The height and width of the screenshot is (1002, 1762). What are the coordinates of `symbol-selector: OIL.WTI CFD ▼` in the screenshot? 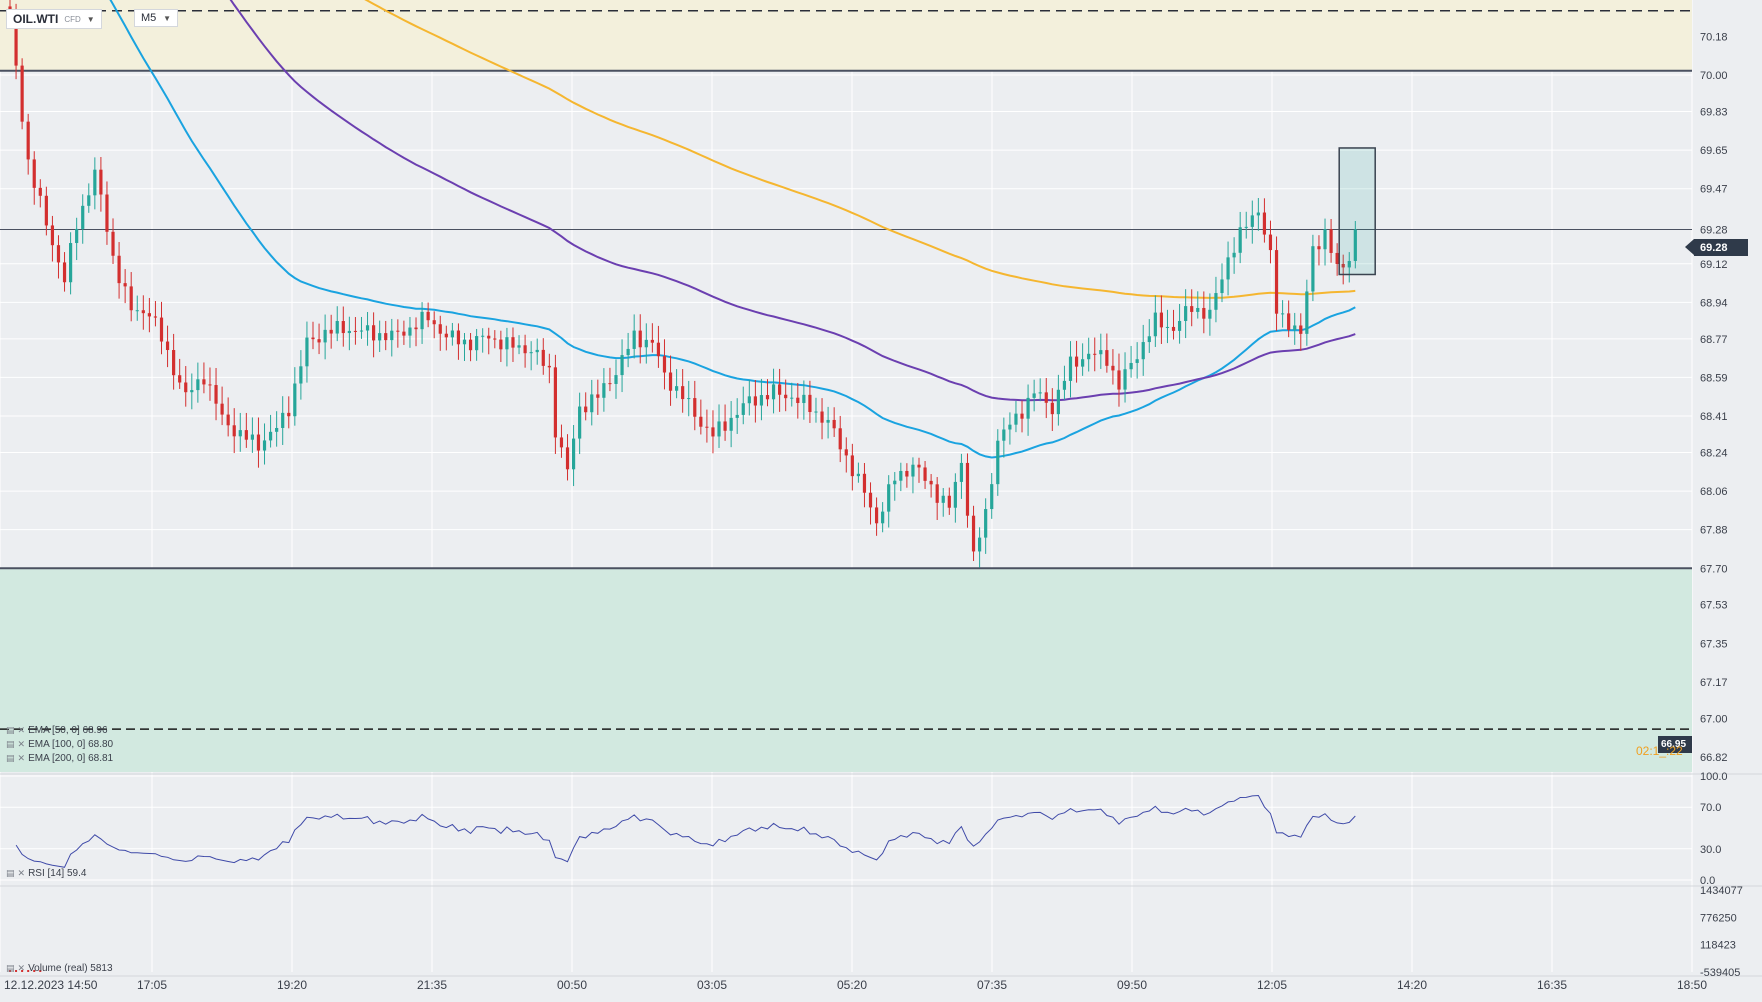 It's located at (54, 19).